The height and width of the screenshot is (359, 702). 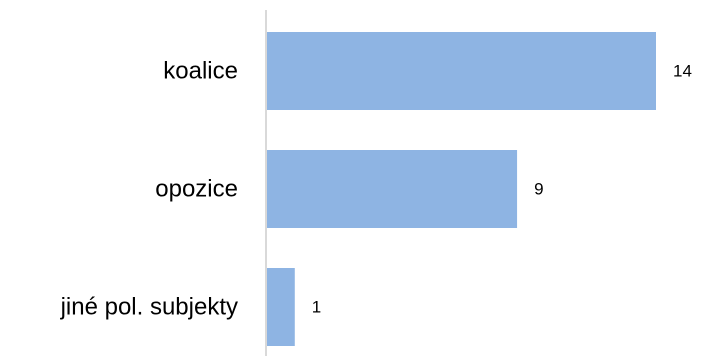 What do you see at coordinates (538, 189) in the screenshot?
I see `data-label-1: 9` at bounding box center [538, 189].